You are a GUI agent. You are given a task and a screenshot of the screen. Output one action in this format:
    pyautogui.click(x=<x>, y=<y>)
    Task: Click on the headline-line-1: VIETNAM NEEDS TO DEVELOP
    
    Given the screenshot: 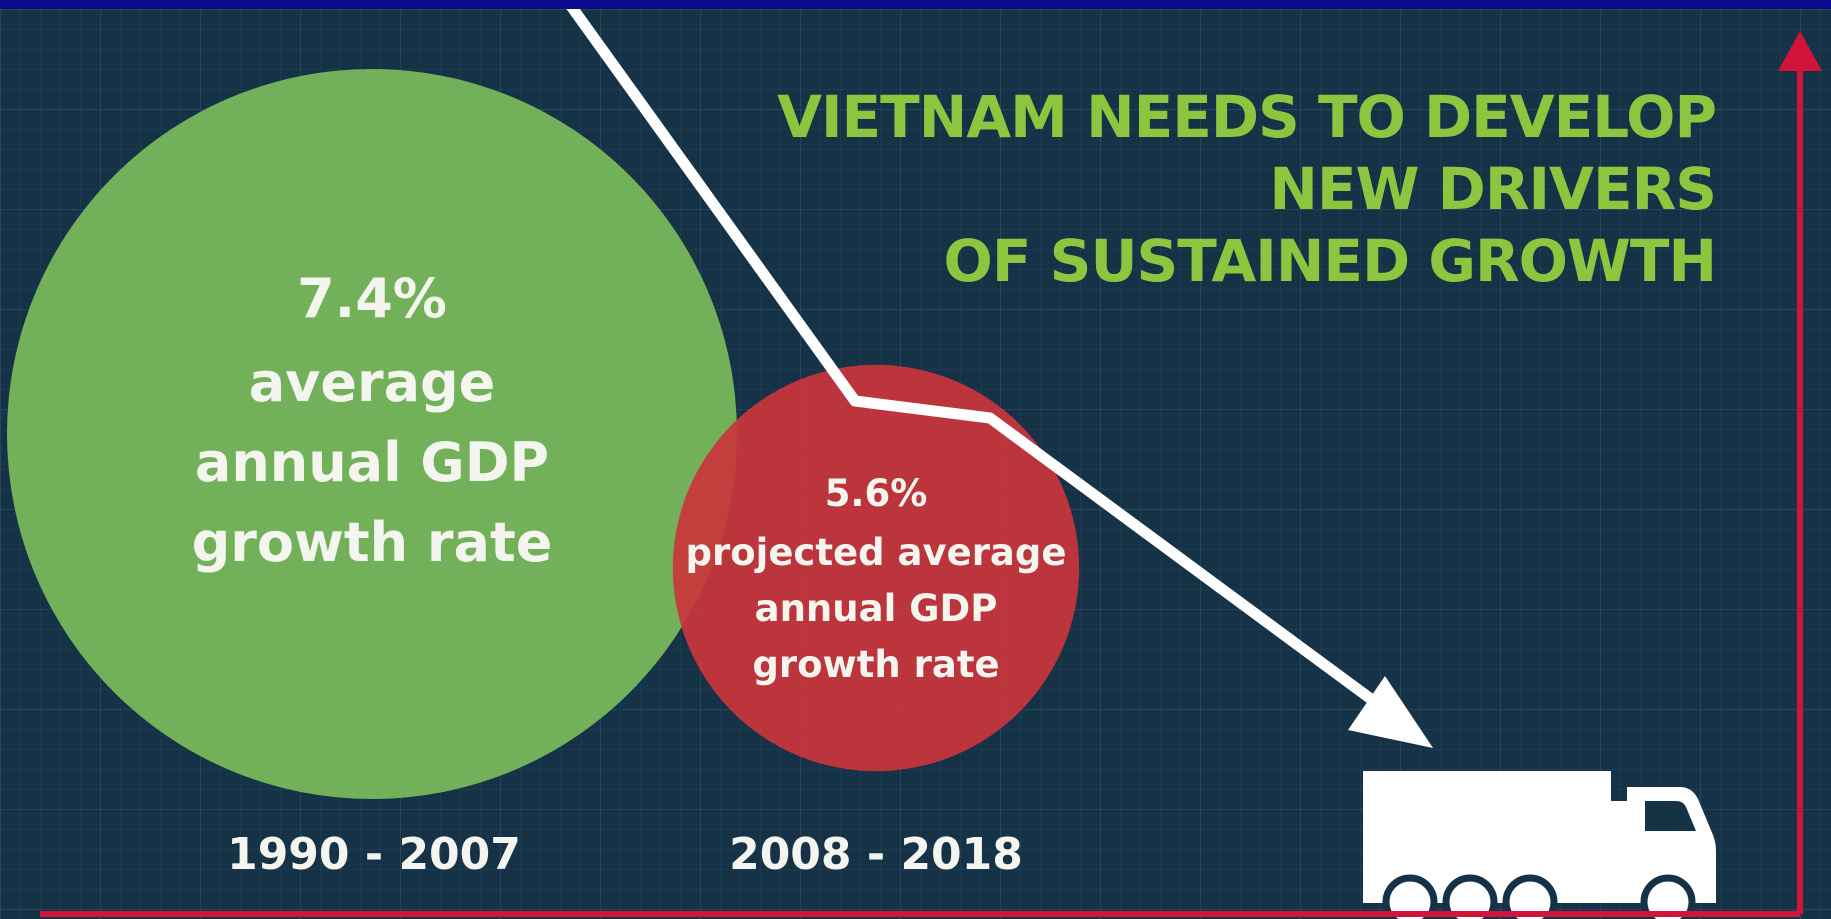 What is the action you would take?
    pyautogui.click(x=1246, y=117)
    